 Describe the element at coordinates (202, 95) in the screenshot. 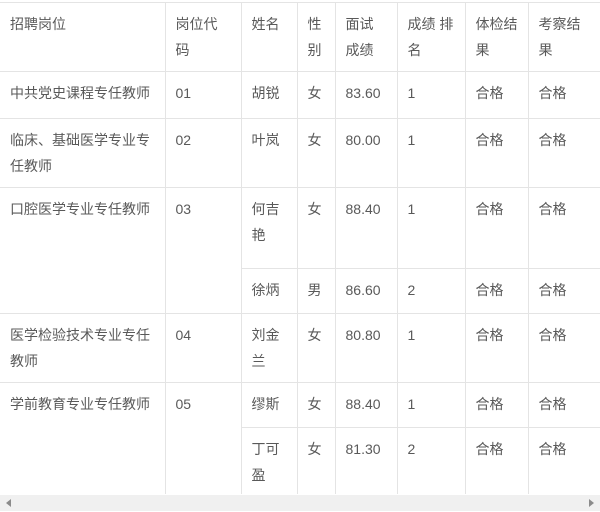

I see `cell-code: 01` at that location.